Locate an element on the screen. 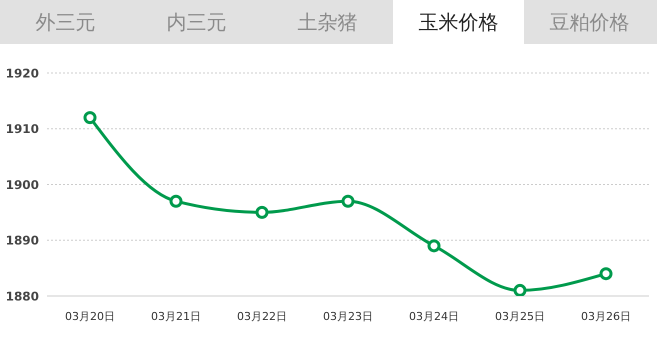  y-tick-label: 1910 is located at coordinates (22, 129).